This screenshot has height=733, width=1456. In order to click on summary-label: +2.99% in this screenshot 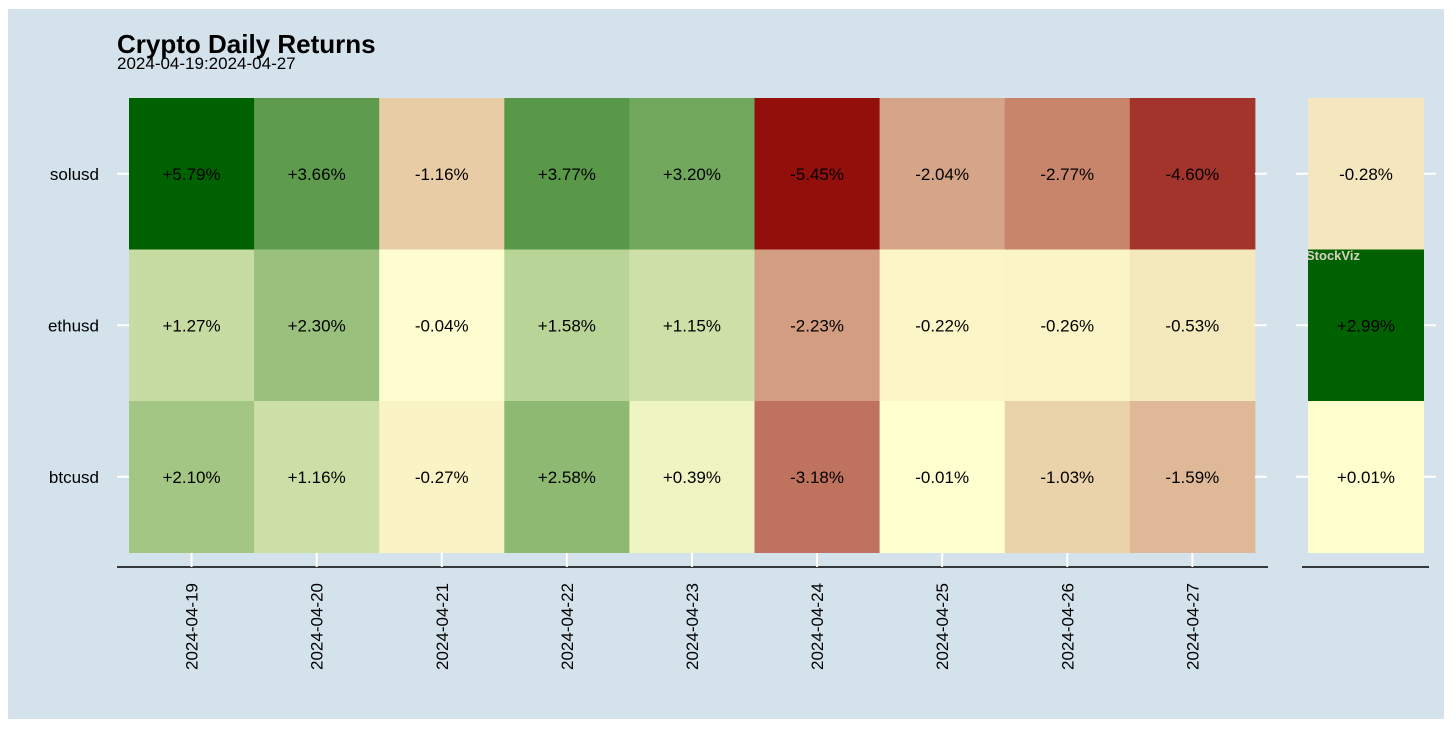, I will do `click(1366, 325)`.